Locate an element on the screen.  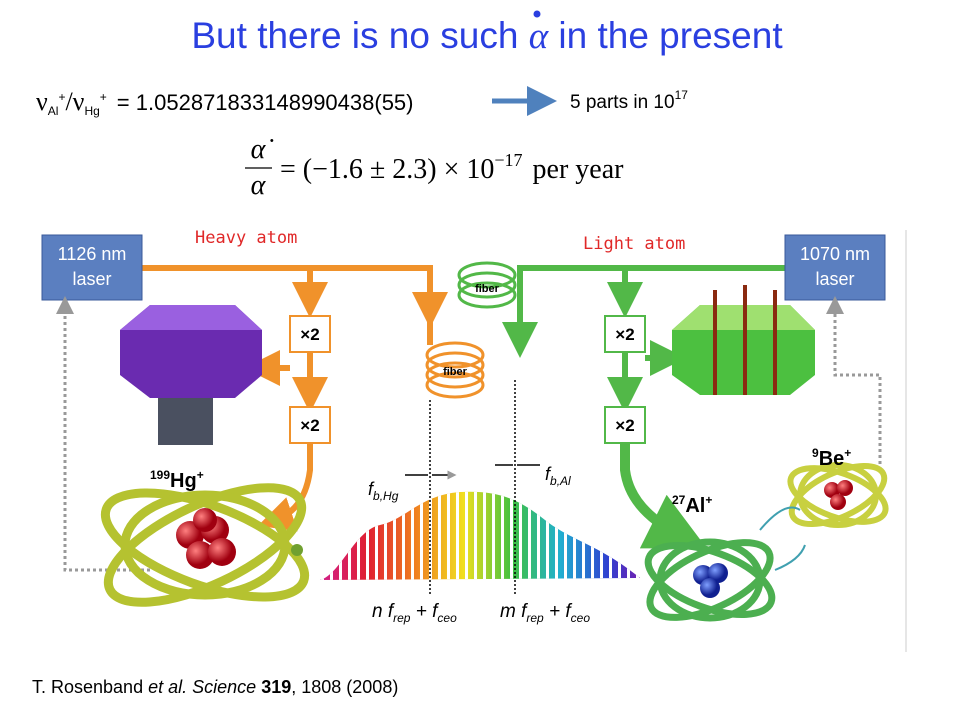
symbol: Hg is located at coordinates (183, 481).